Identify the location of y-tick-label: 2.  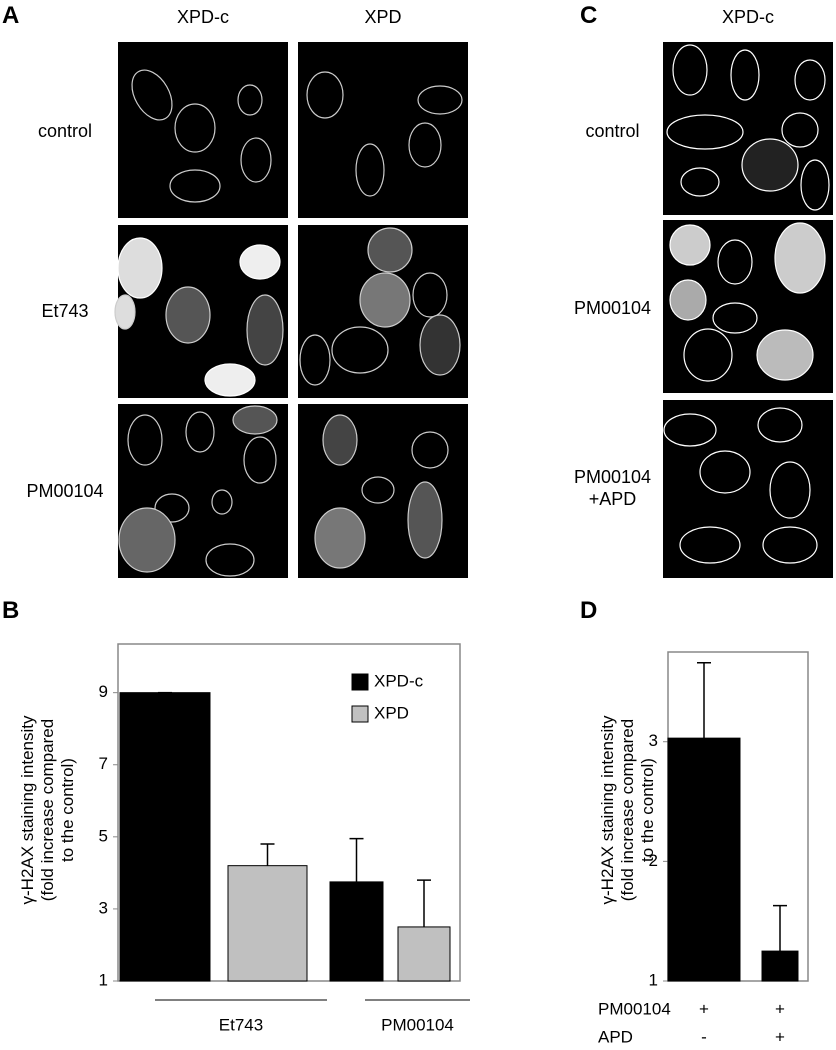
(653, 860).